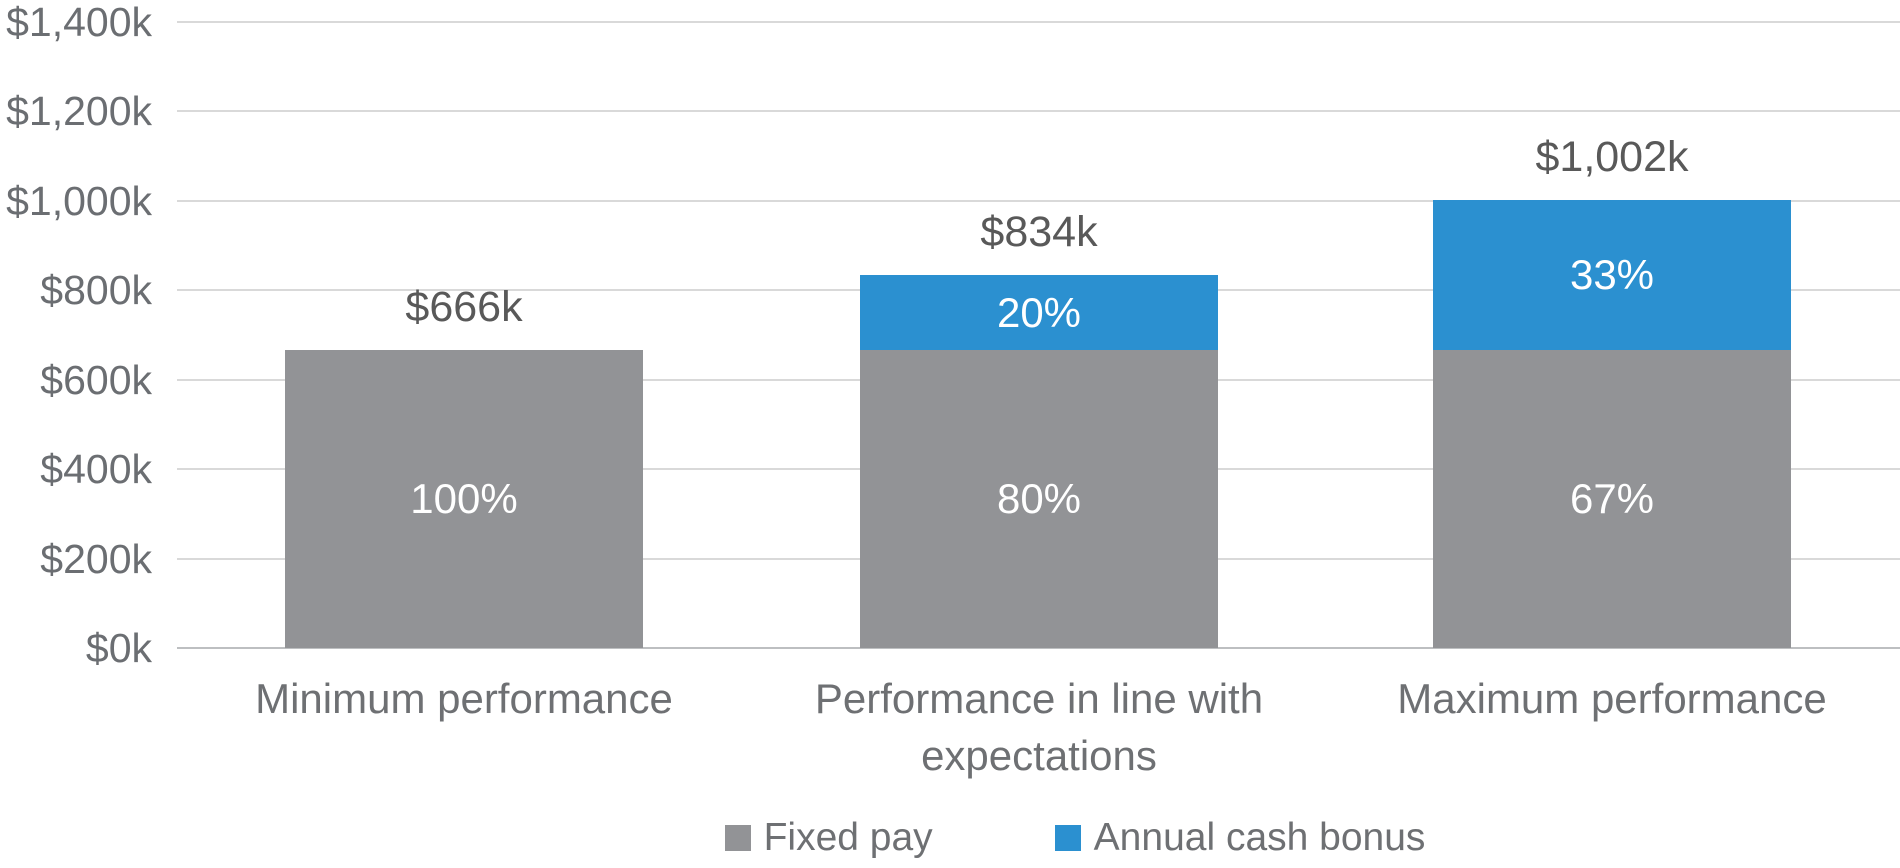  I want to click on total-value-label: $834k, so click(1039, 232).